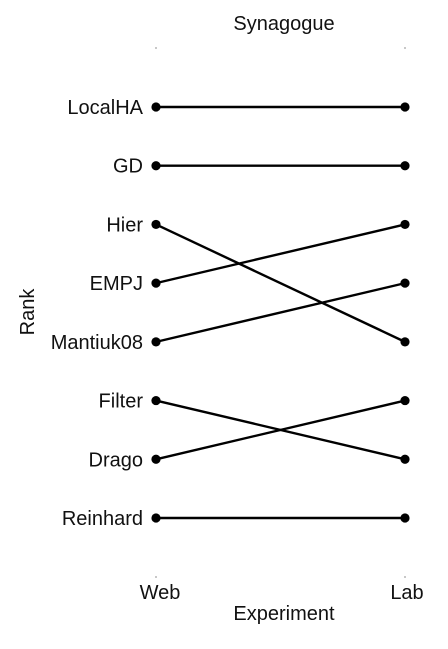  I want to click on point-localha-lab, so click(405, 107).